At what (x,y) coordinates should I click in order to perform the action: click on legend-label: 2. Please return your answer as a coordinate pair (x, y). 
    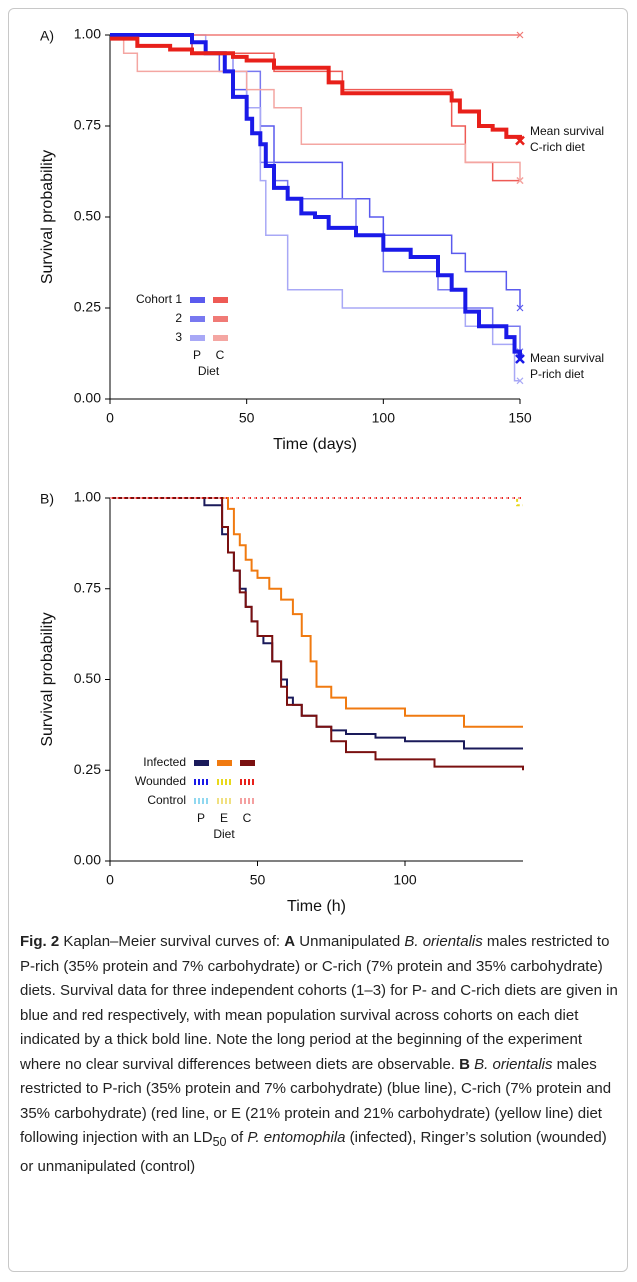
    Looking at the image, I should click on (178, 318).